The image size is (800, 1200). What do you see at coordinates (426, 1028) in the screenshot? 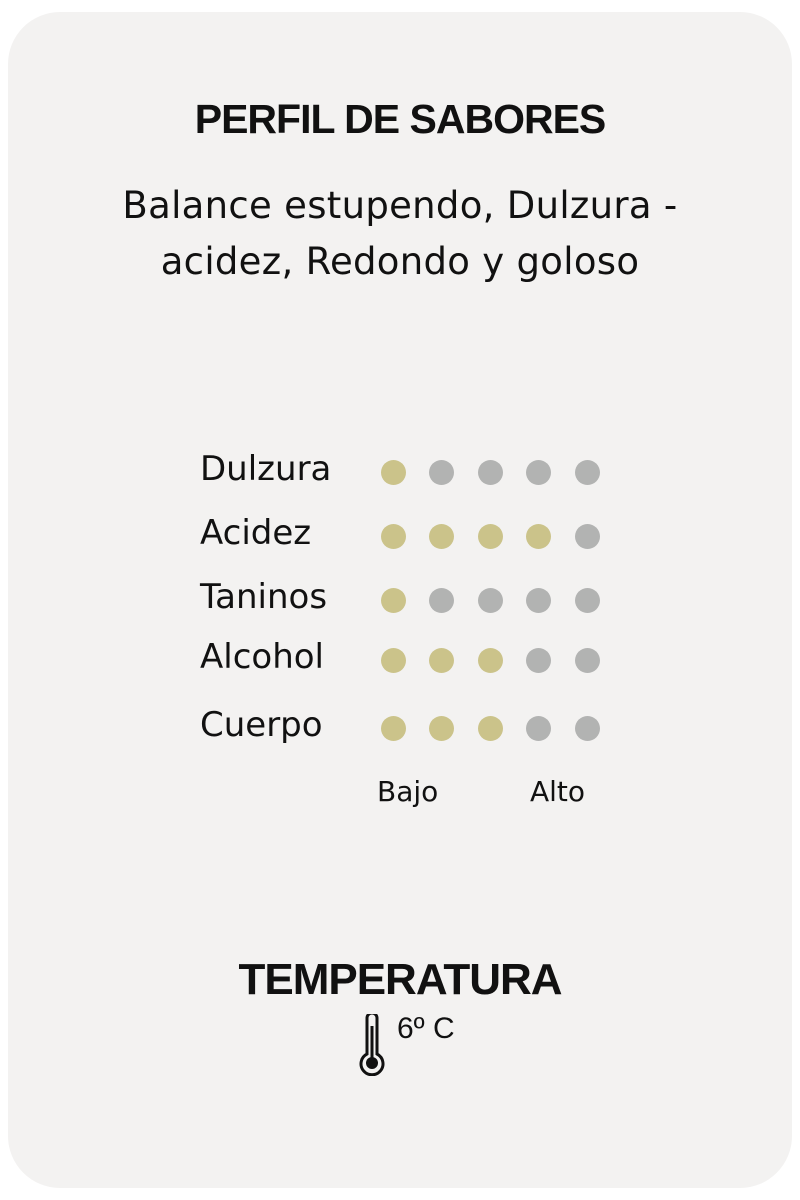
I see `temperature-value: 6º C` at bounding box center [426, 1028].